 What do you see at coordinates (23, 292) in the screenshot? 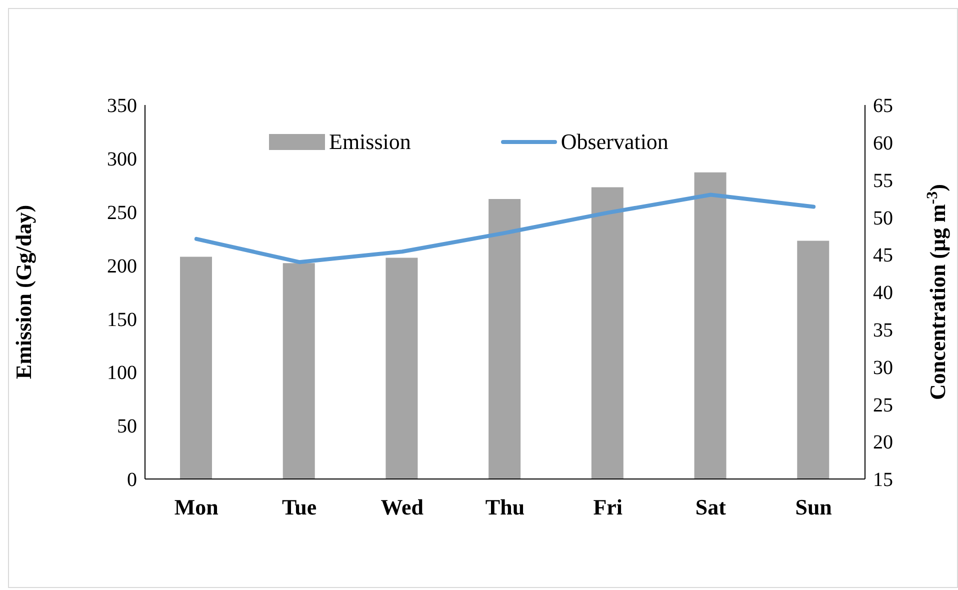
I see `y-axis-title: Emission (Gg/day)` at bounding box center [23, 292].